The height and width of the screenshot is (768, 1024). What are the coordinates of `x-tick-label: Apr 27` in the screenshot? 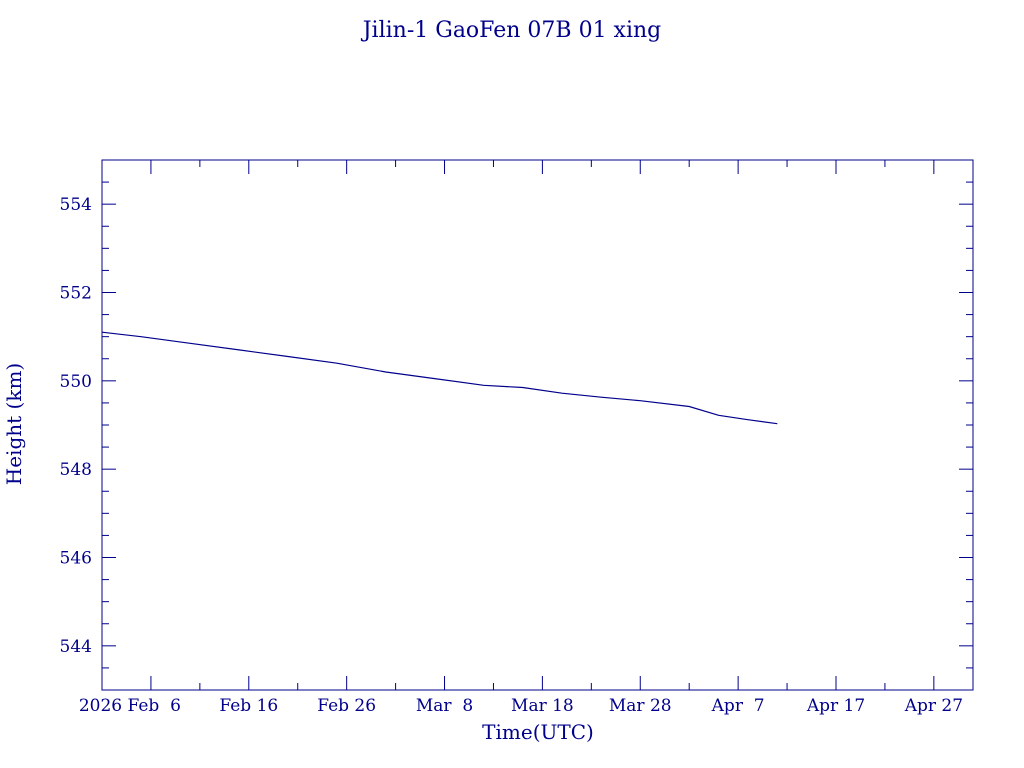 It's located at (933, 706).